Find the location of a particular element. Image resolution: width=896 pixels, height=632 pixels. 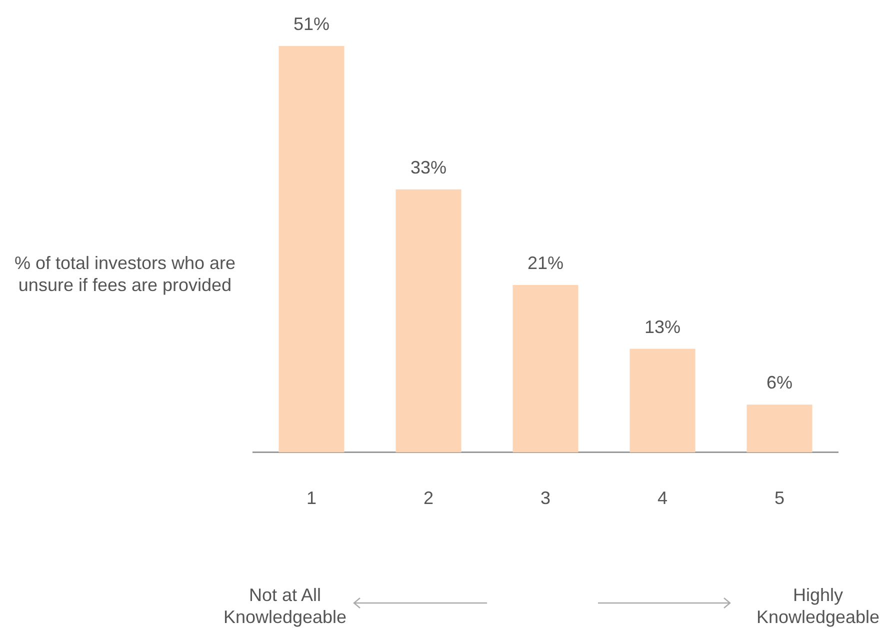

x-tick-label: 4 is located at coordinates (662, 498).